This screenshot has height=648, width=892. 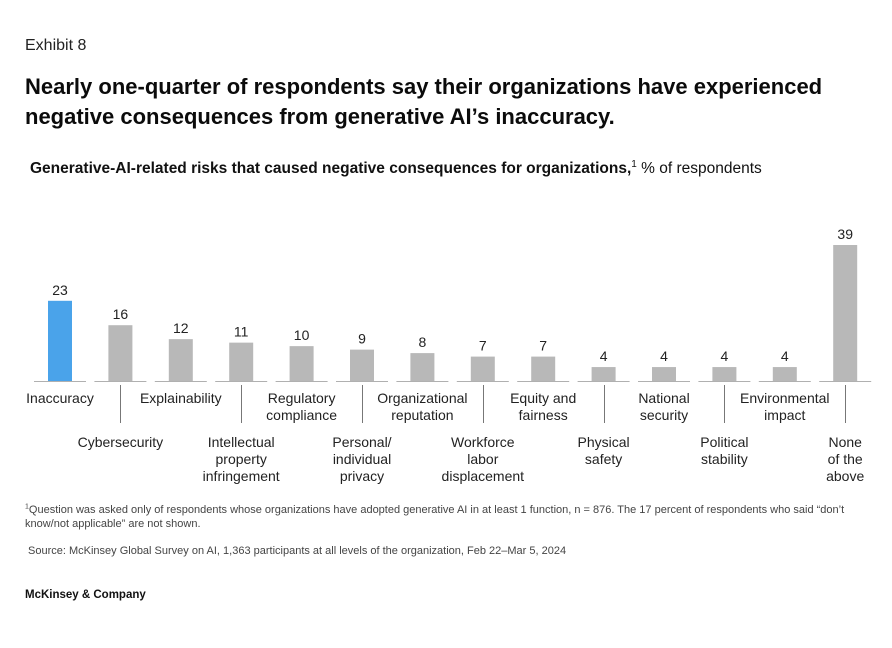 What do you see at coordinates (422, 406) in the screenshot?
I see `category-label-organizational-reputation: Organizational reputation` at bounding box center [422, 406].